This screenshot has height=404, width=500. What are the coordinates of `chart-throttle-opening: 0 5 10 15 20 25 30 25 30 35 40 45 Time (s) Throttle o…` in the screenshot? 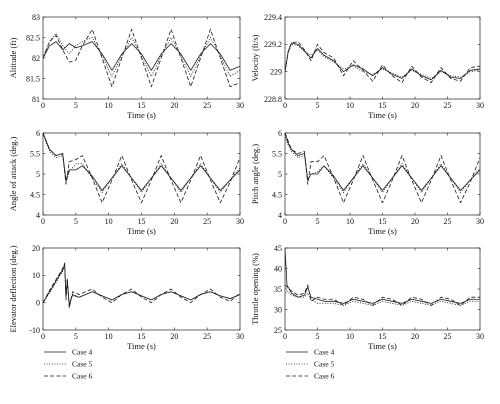 It's located at (367, 297).